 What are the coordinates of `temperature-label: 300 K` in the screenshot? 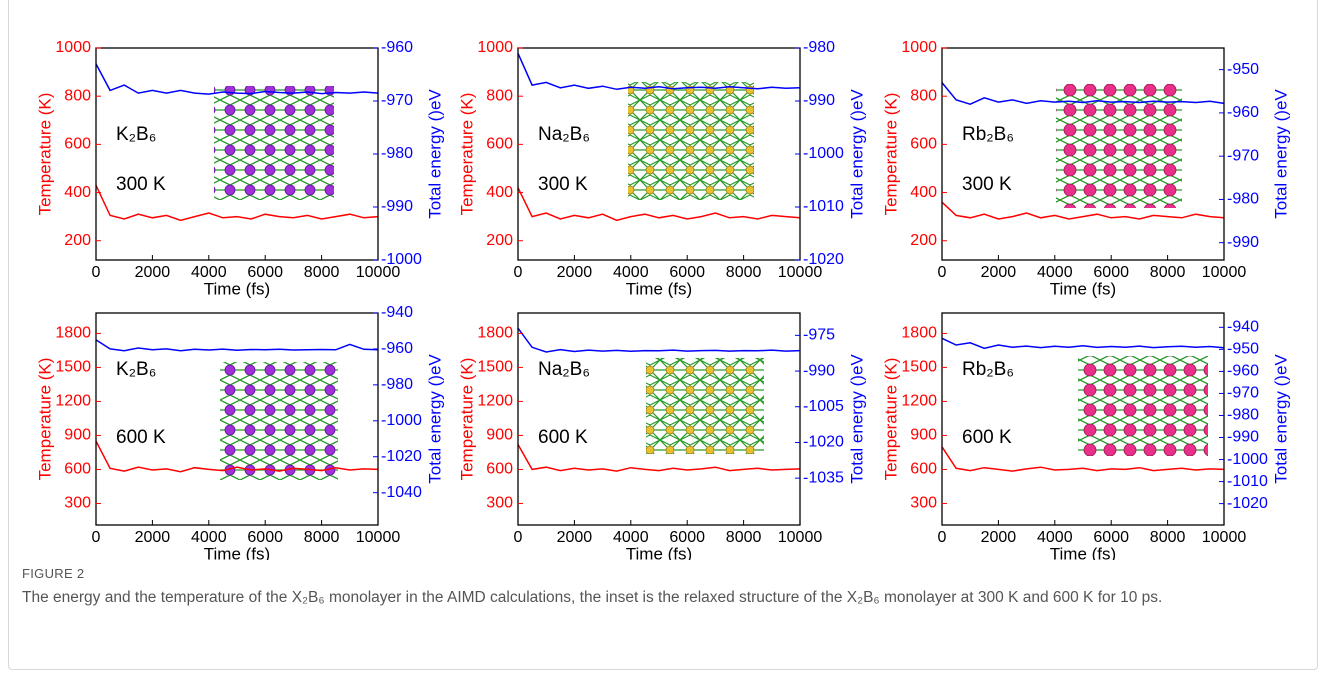 It's located at (563, 184).